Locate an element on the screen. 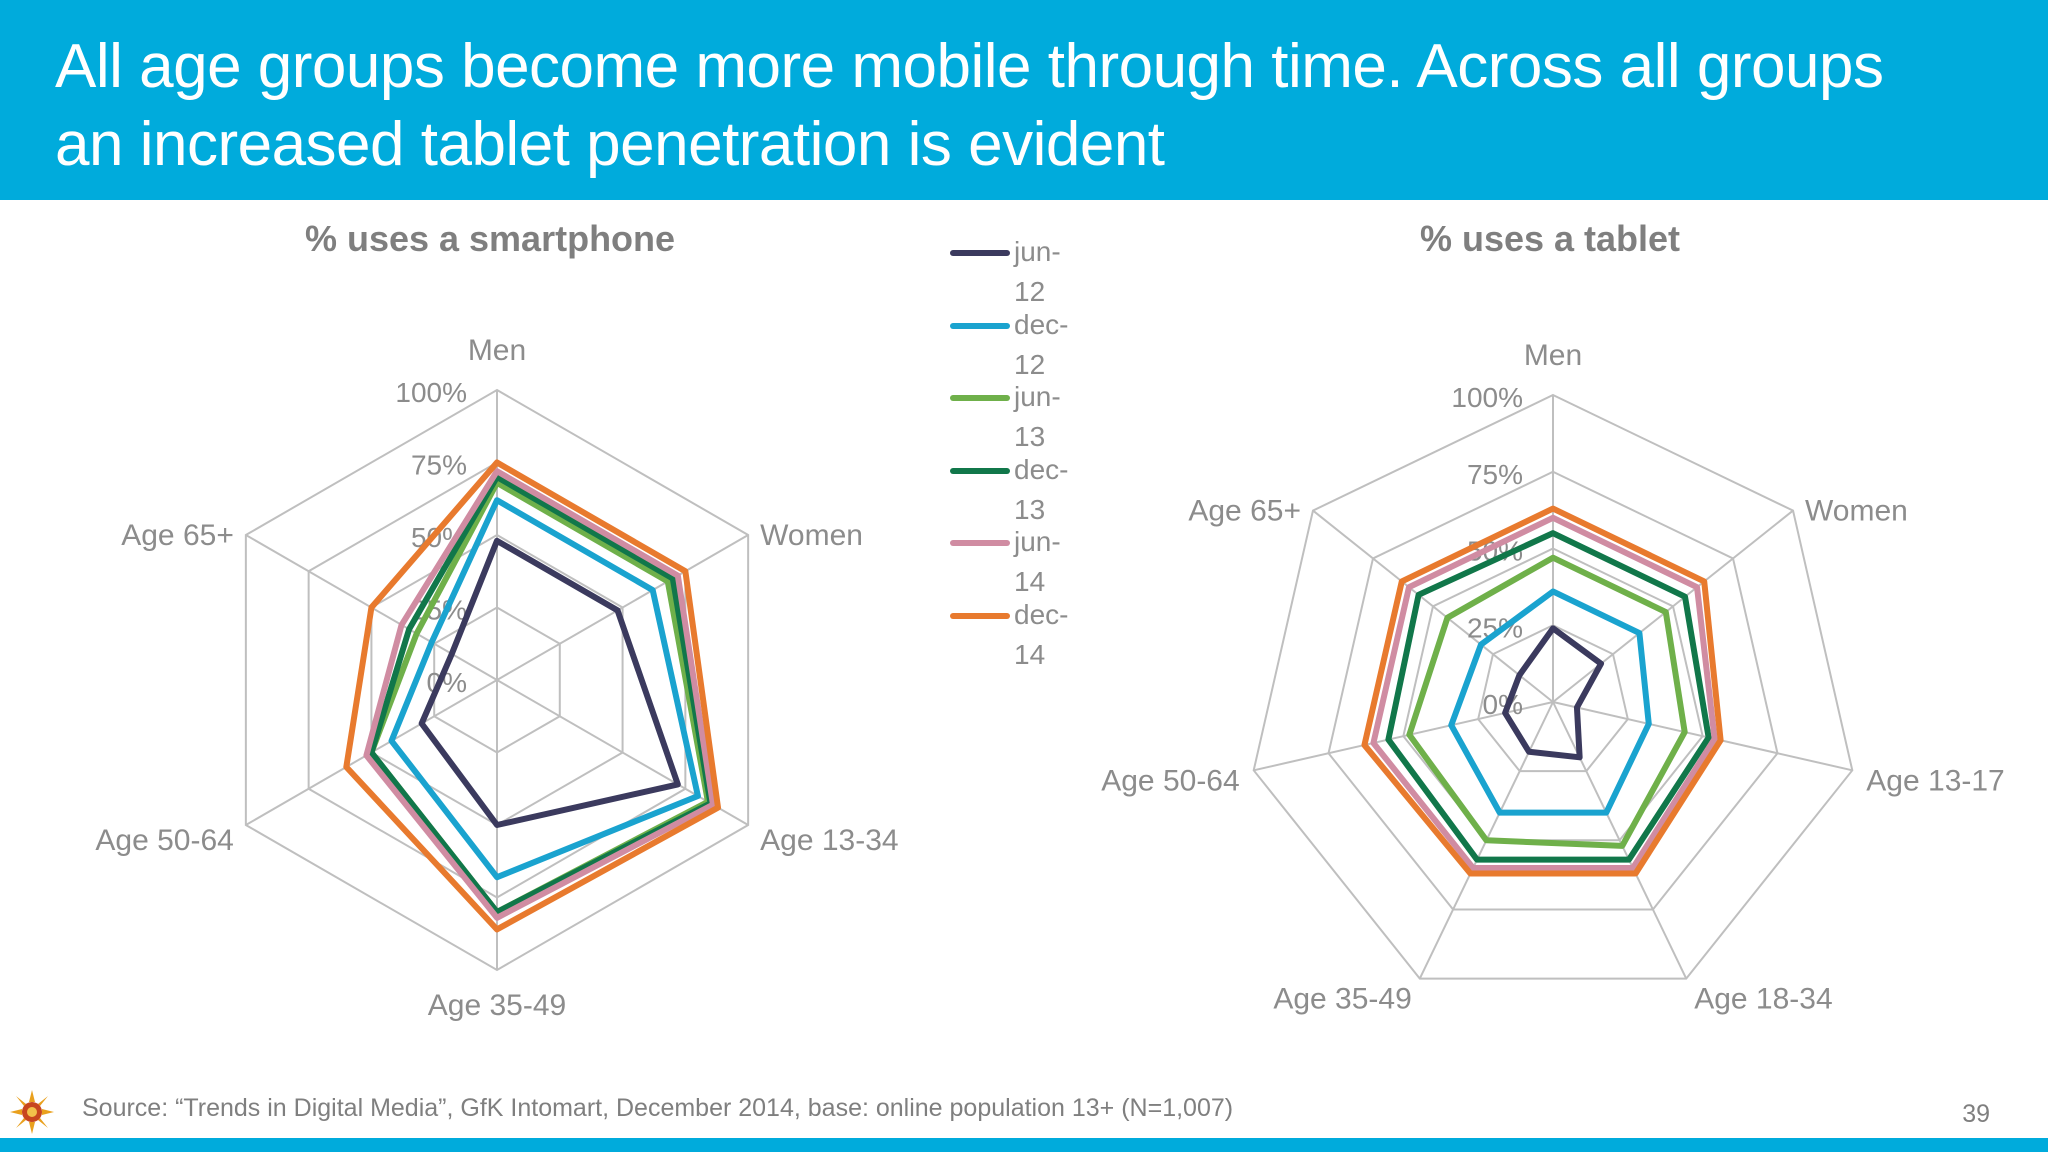  axis-label: Age 13-34 is located at coordinates (829, 840).